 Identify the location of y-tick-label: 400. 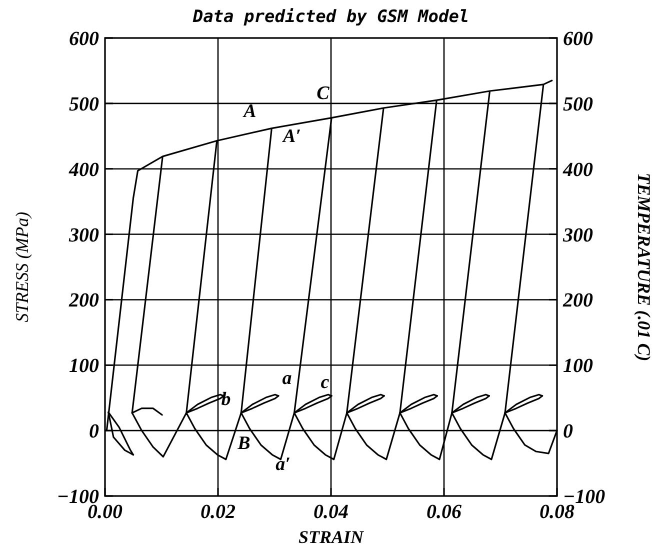
(83, 169).